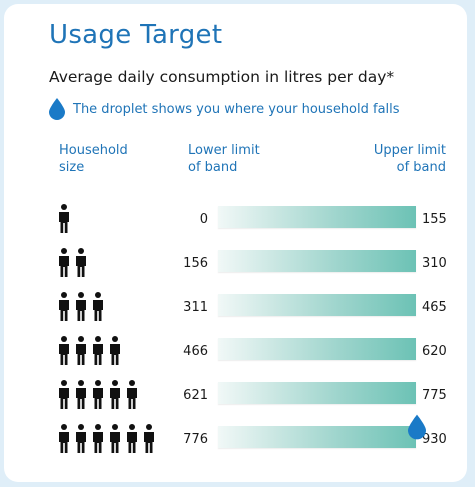 This screenshot has height=487, width=475. I want to click on page-title: Usage Target, so click(136, 35).